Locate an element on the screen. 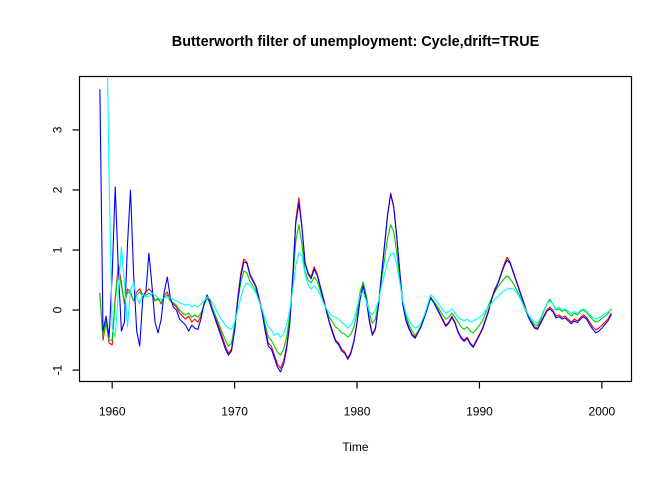 Image resolution: width=672 pixels, height=480 pixels. x-tick-label: 2000 is located at coordinates (602, 412).